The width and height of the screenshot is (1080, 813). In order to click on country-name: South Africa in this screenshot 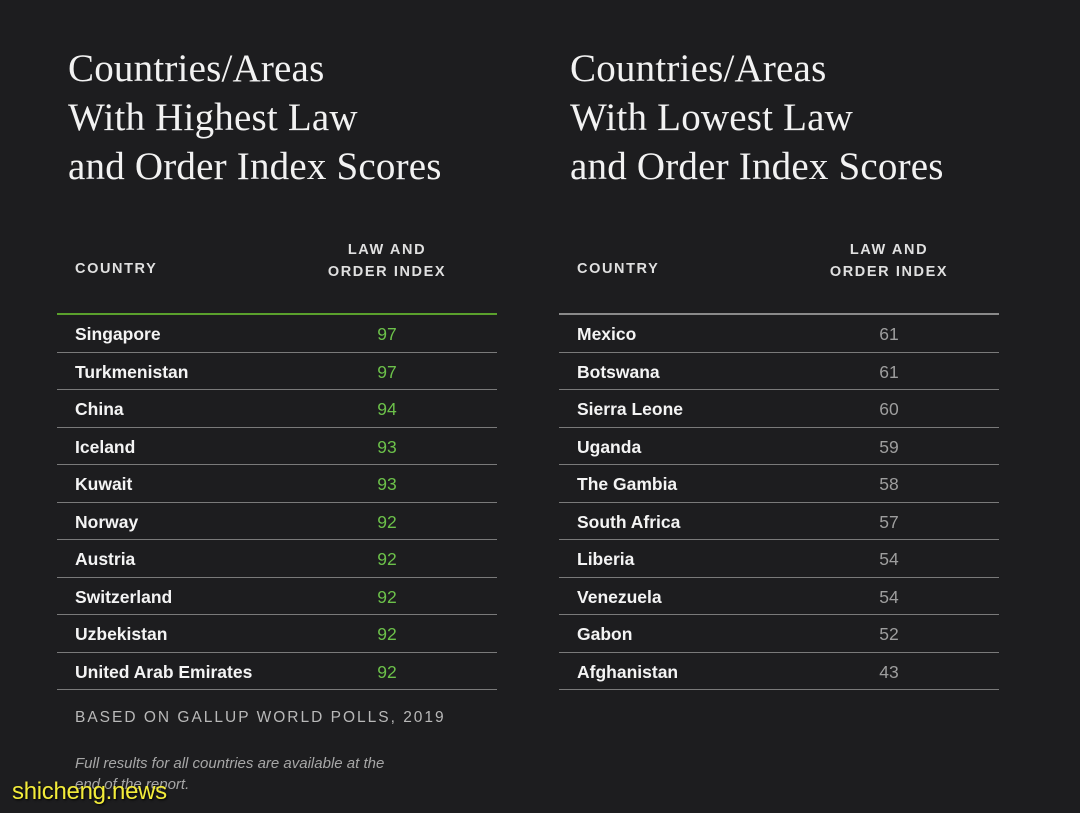, I will do `click(629, 521)`.